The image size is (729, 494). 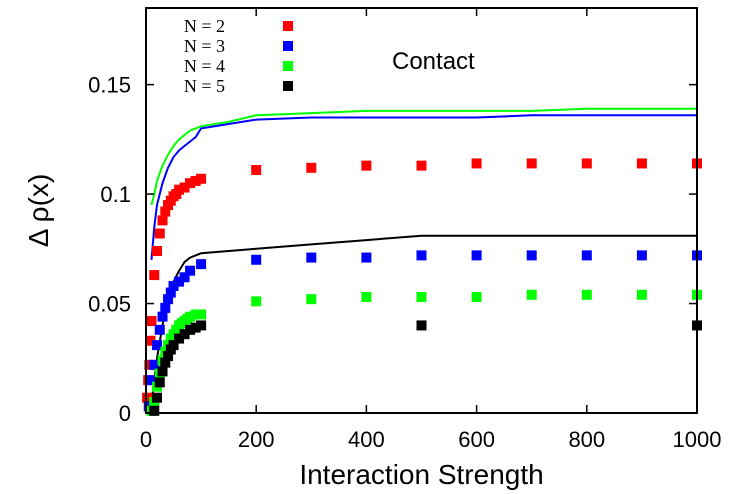 I want to click on legend-label: N = 4, so click(x=204, y=66).